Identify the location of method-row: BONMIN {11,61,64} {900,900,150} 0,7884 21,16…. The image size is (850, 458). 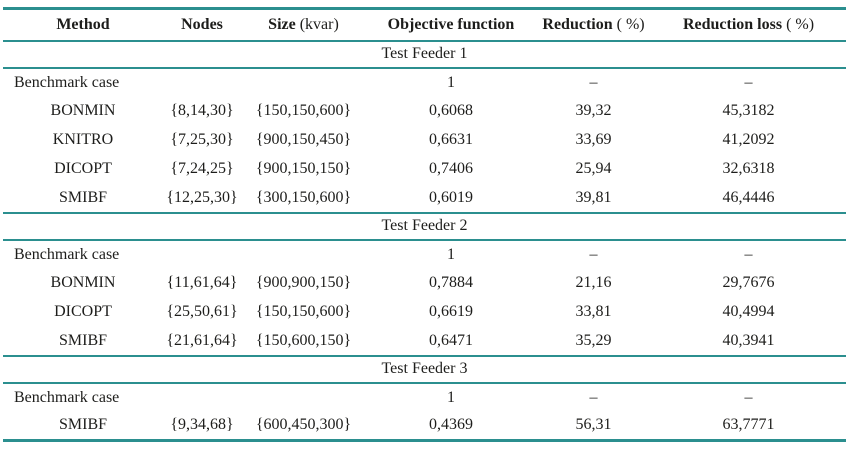
(424, 283).